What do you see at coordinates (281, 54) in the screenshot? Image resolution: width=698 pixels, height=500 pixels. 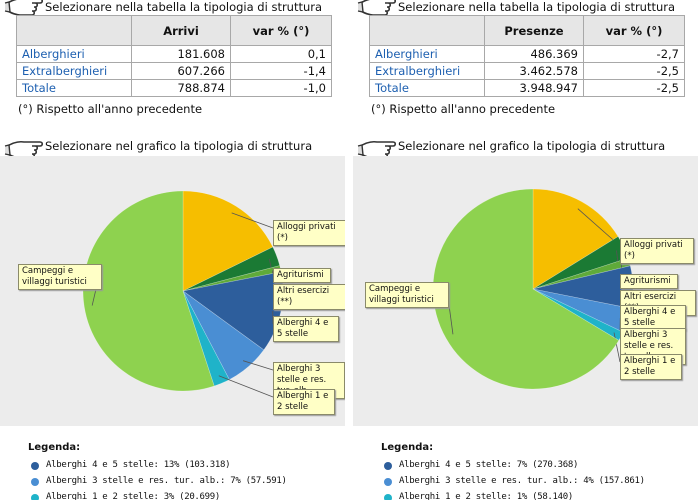 I see `cell: 0,1` at bounding box center [281, 54].